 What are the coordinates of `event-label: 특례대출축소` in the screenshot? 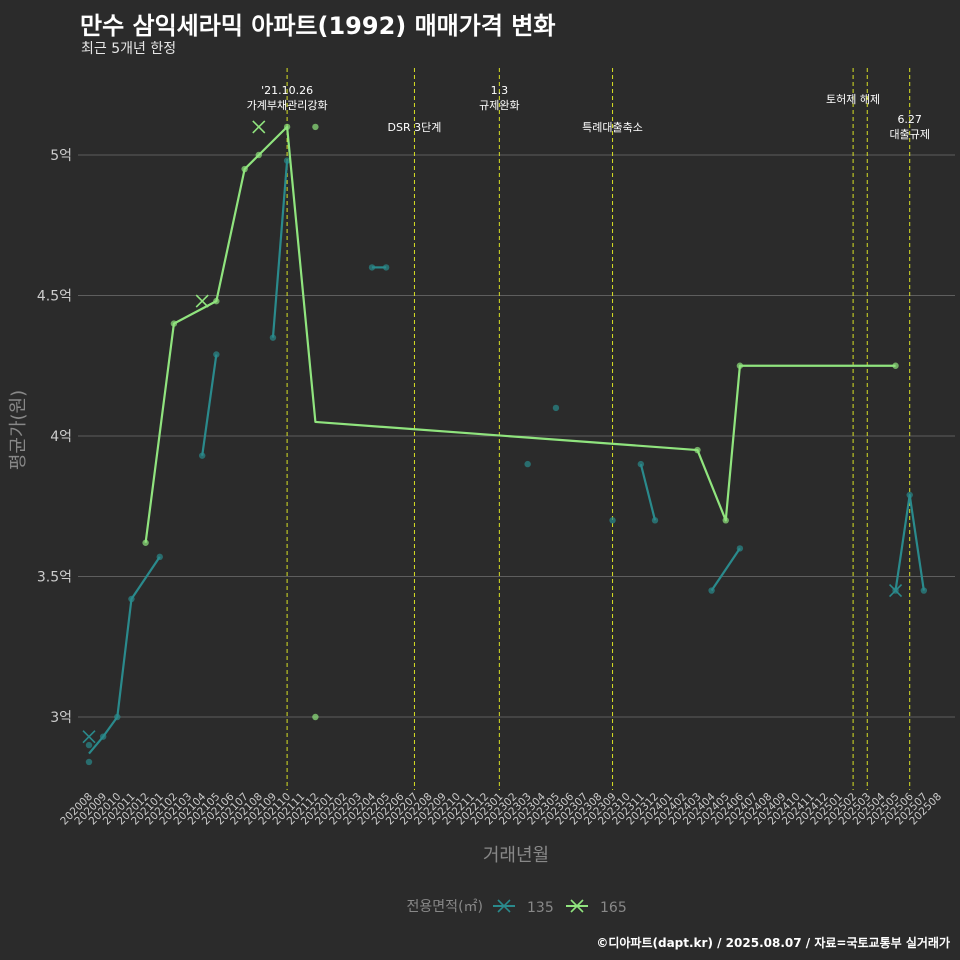 It's located at (612, 127).